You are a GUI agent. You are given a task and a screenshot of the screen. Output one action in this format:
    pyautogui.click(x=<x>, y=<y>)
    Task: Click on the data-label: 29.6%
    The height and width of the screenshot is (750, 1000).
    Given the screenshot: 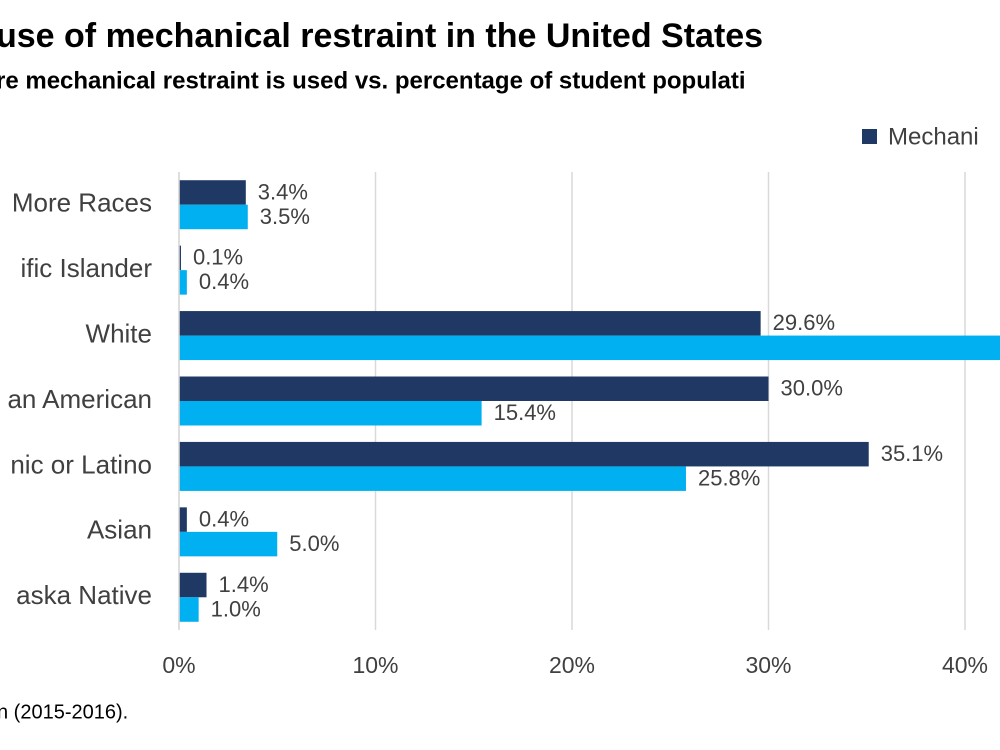 What is the action you would take?
    pyautogui.click(x=804, y=322)
    